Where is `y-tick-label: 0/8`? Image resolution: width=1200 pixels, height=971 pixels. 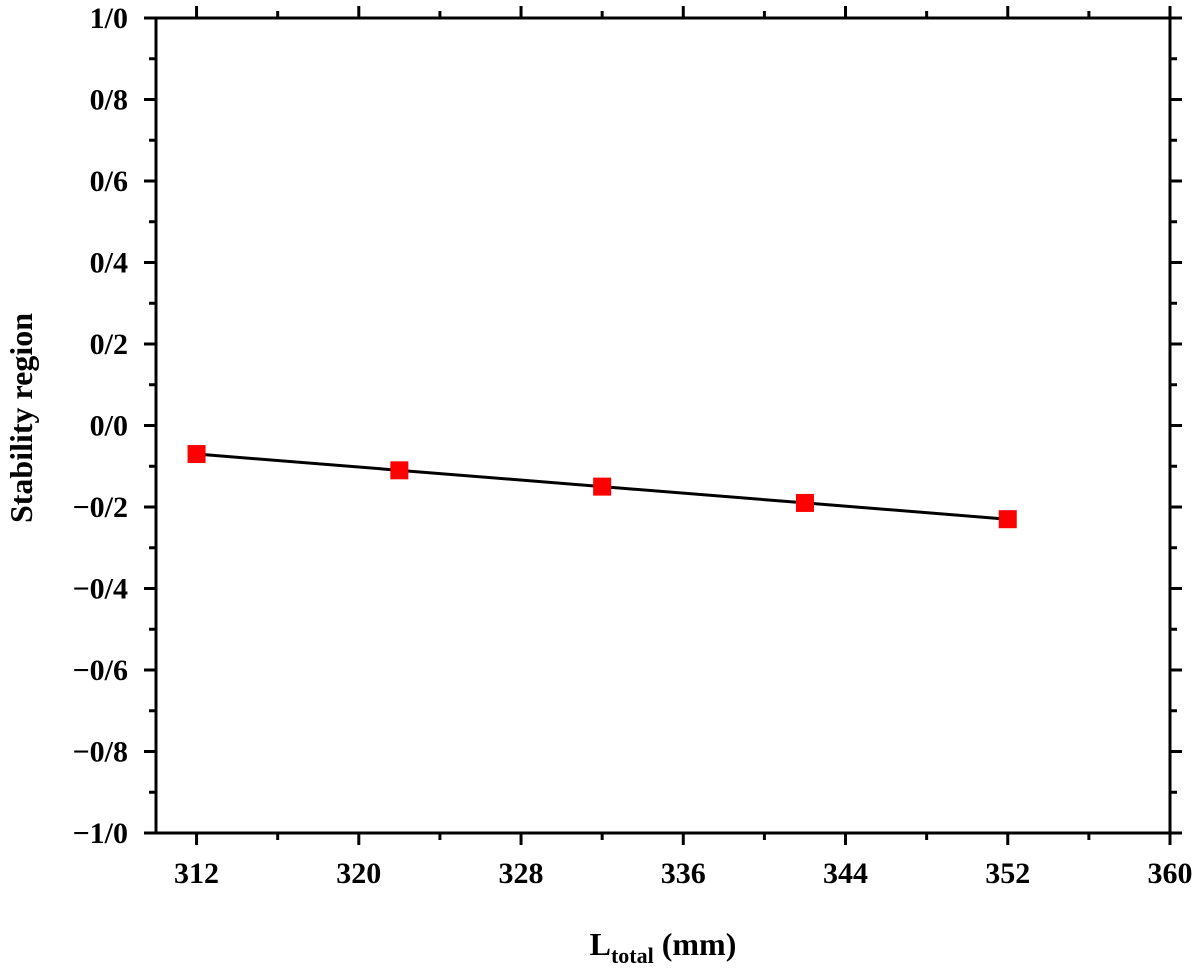
y-tick-label: 0/8 is located at coordinates (109, 100).